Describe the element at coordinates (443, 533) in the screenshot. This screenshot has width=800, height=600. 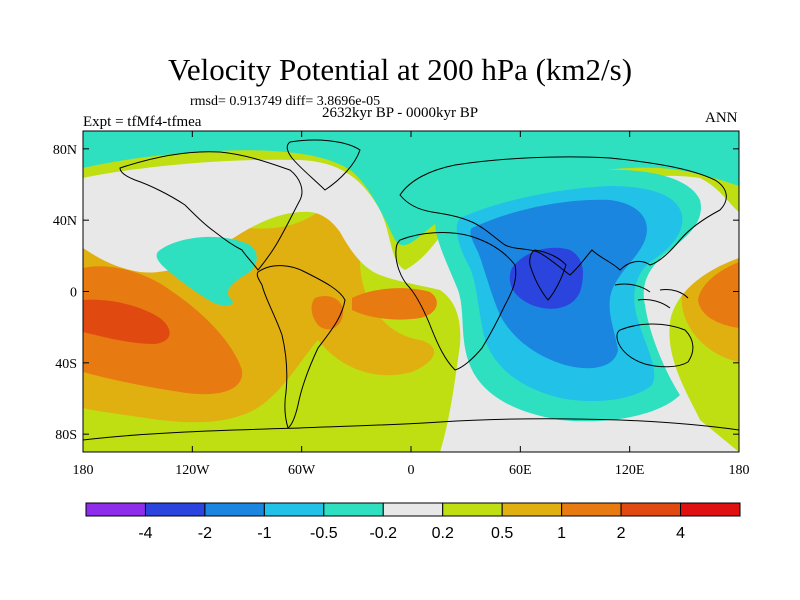
I see `colorbar-label: 0.2` at that location.